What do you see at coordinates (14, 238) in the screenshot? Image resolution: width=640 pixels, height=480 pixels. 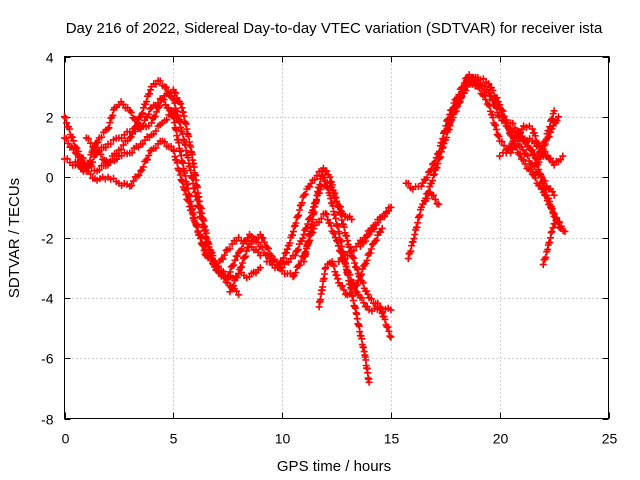 I see `y-axis-label: SDTVAR / TECUs` at bounding box center [14, 238].